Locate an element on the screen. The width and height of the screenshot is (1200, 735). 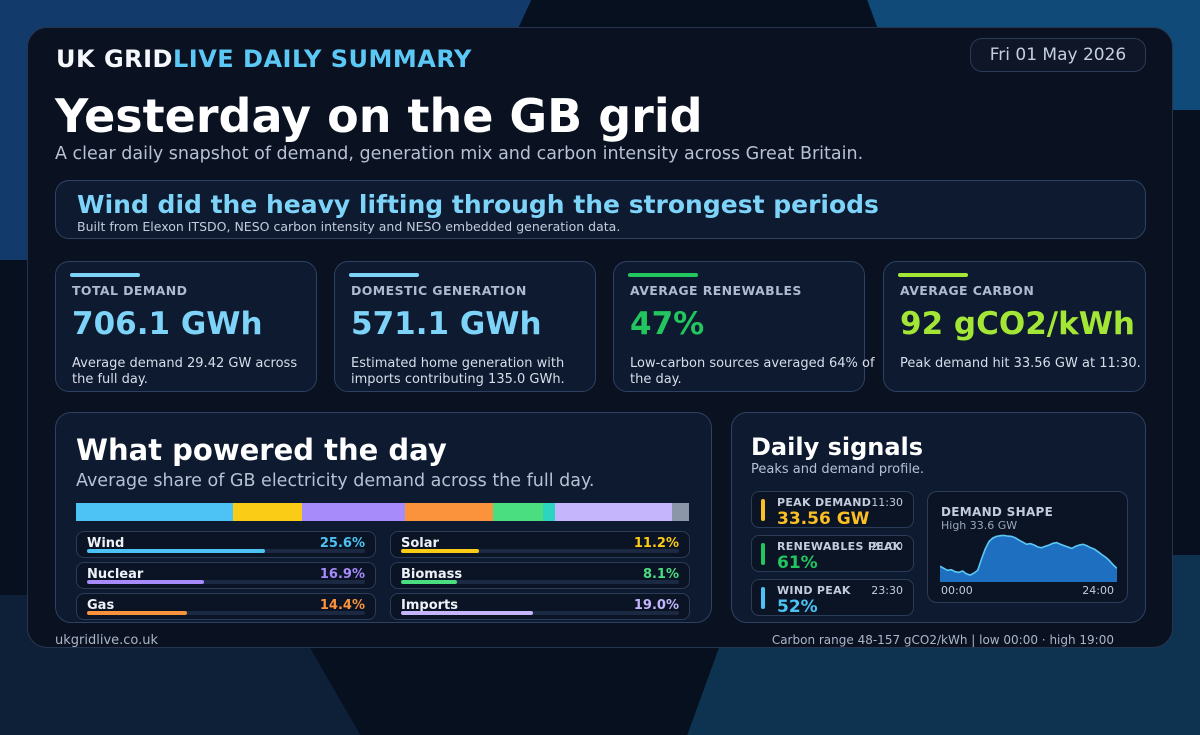
brand-tagline: LIVE DAILY SUMMARY is located at coordinates (322, 59).